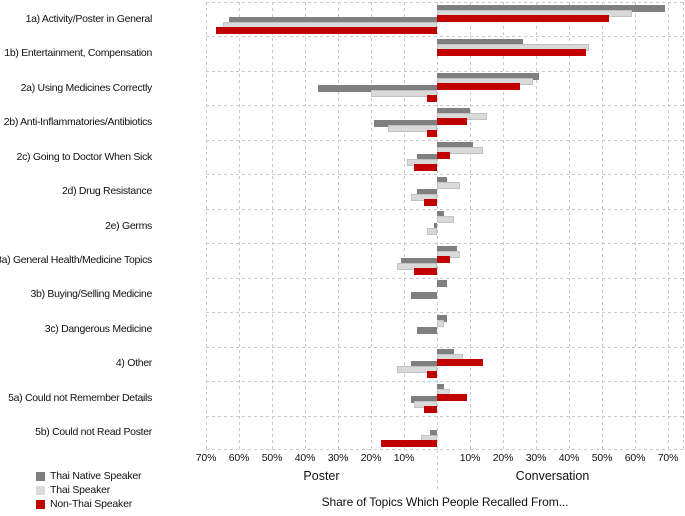 The height and width of the screenshot is (516, 685). Describe the element at coordinates (86, 88) in the screenshot. I see `category-label: 2a) Using Medicines Correctly` at that location.